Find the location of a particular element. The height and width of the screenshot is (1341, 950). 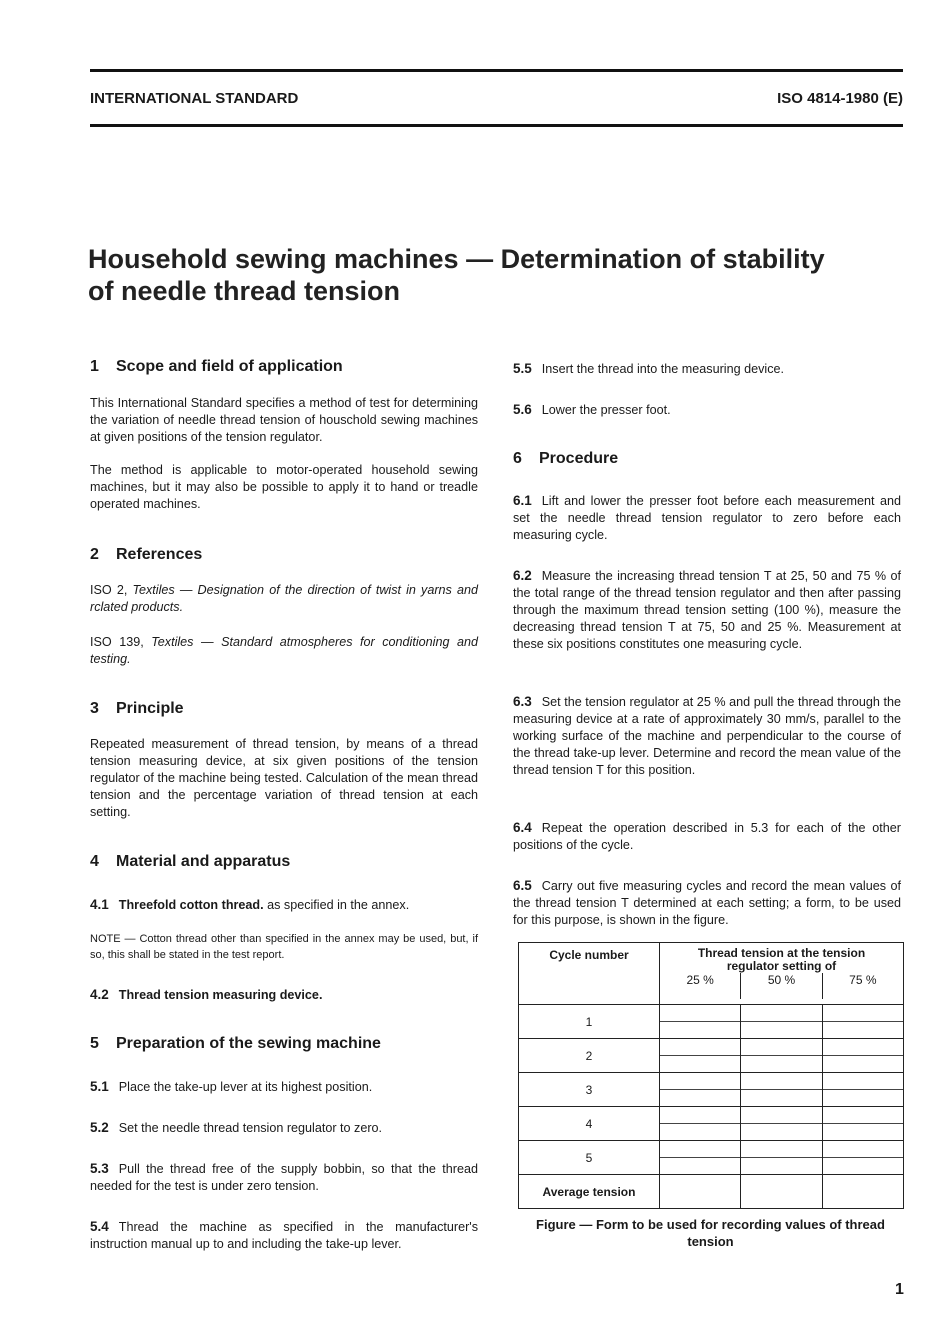

cycle-number: 2 is located at coordinates (589, 1055).